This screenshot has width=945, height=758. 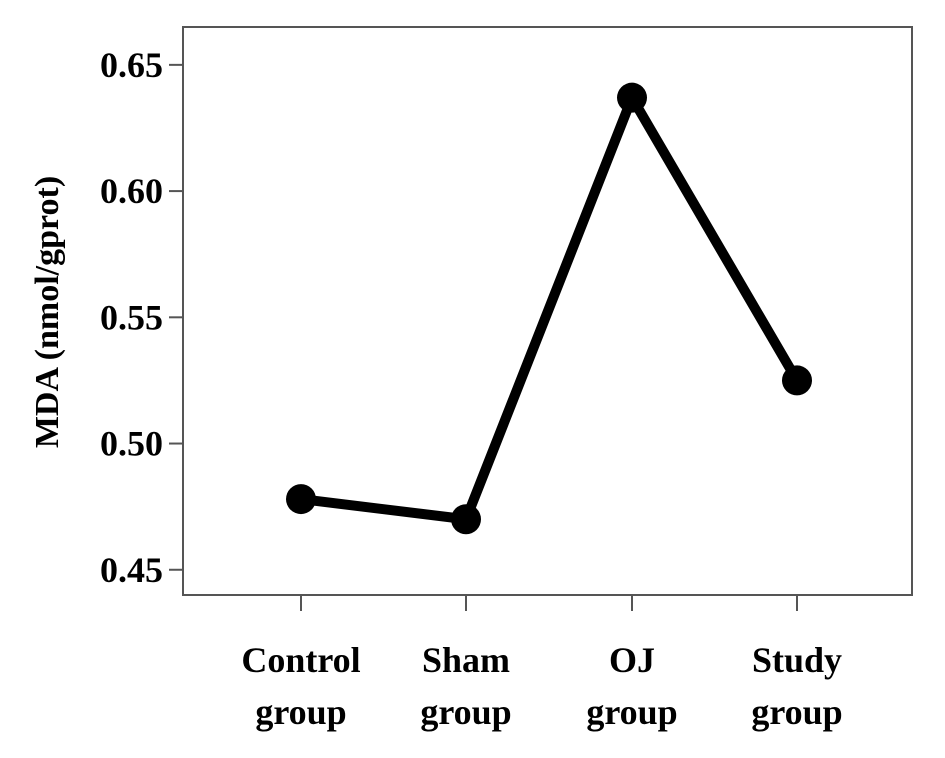 I want to click on x-category-label-2-line-1: group, so click(x=631, y=712).